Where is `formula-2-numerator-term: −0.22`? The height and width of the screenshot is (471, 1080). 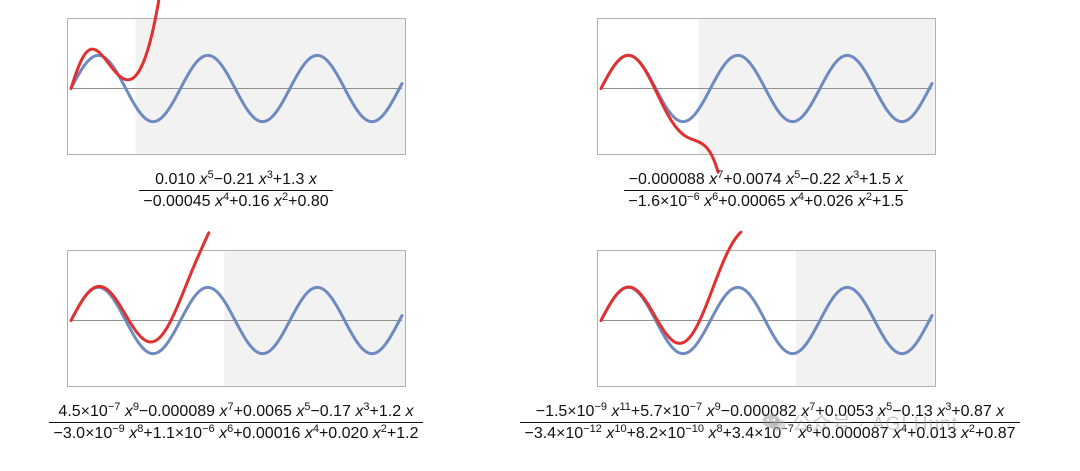 formula-2-numerator-term: −0.22 is located at coordinates (823, 179).